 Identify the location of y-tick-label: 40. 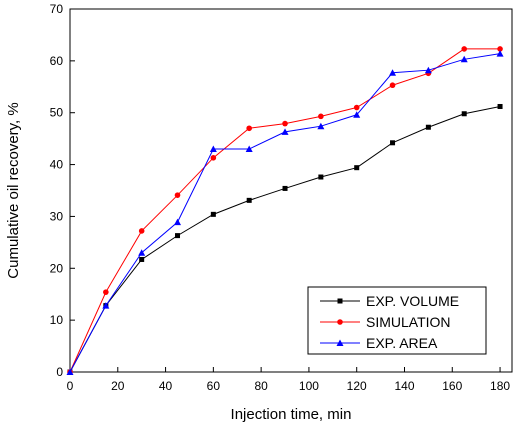
(57, 165).